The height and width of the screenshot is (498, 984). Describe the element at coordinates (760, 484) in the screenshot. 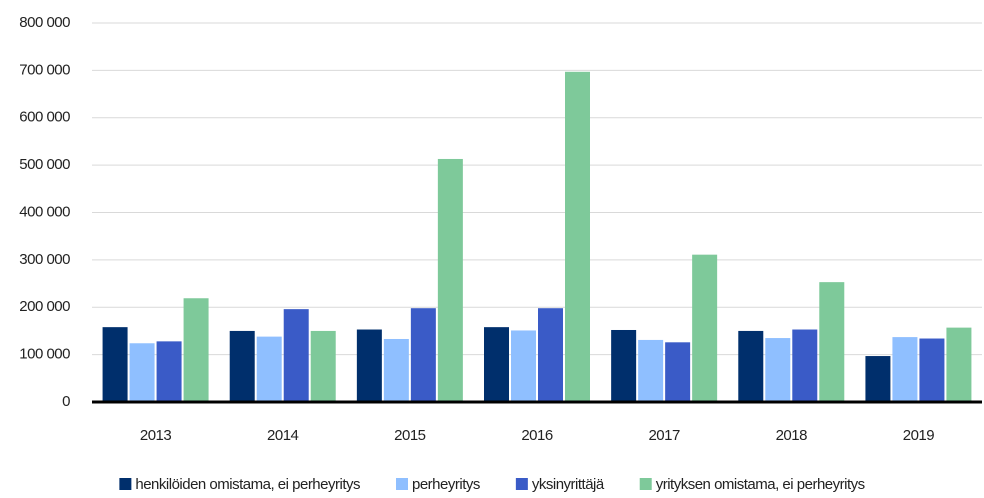

I see `legend-label: yrityksen omistama, ei perheyritys` at that location.